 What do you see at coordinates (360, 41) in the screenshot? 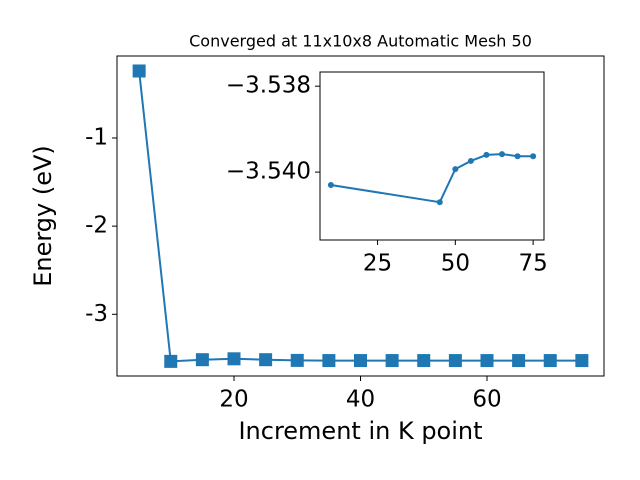
I see `chart-title: Converged at 11x10x8 Automatic Mesh 50` at bounding box center [360, 41].